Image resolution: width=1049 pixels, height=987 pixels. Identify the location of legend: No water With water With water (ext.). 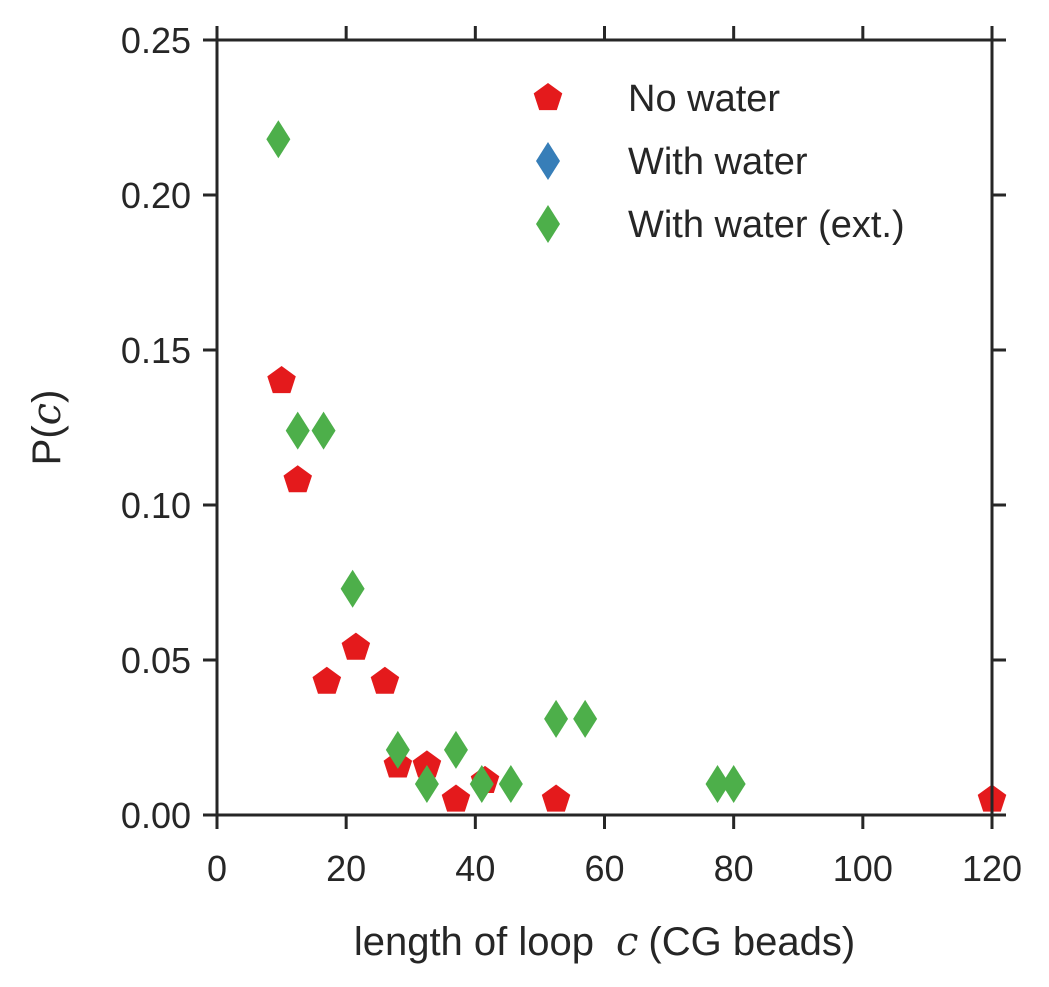
(719, 162).